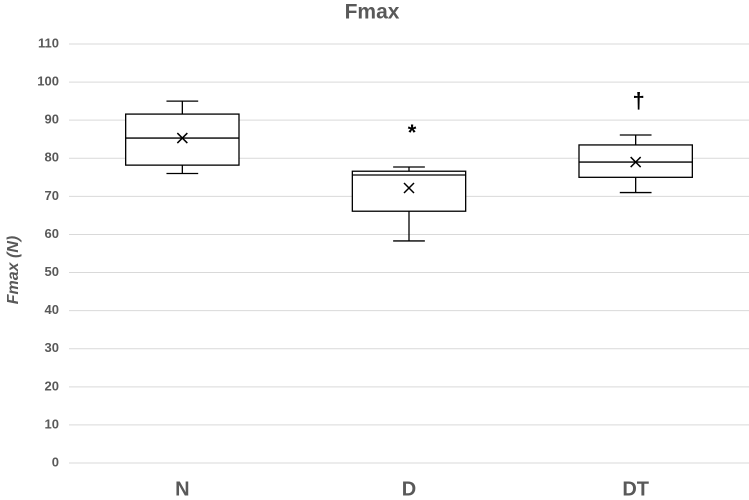  Describe the element at coordinates (52, 309) in the screenshot. I see `y-tick-label: 40` at that location.